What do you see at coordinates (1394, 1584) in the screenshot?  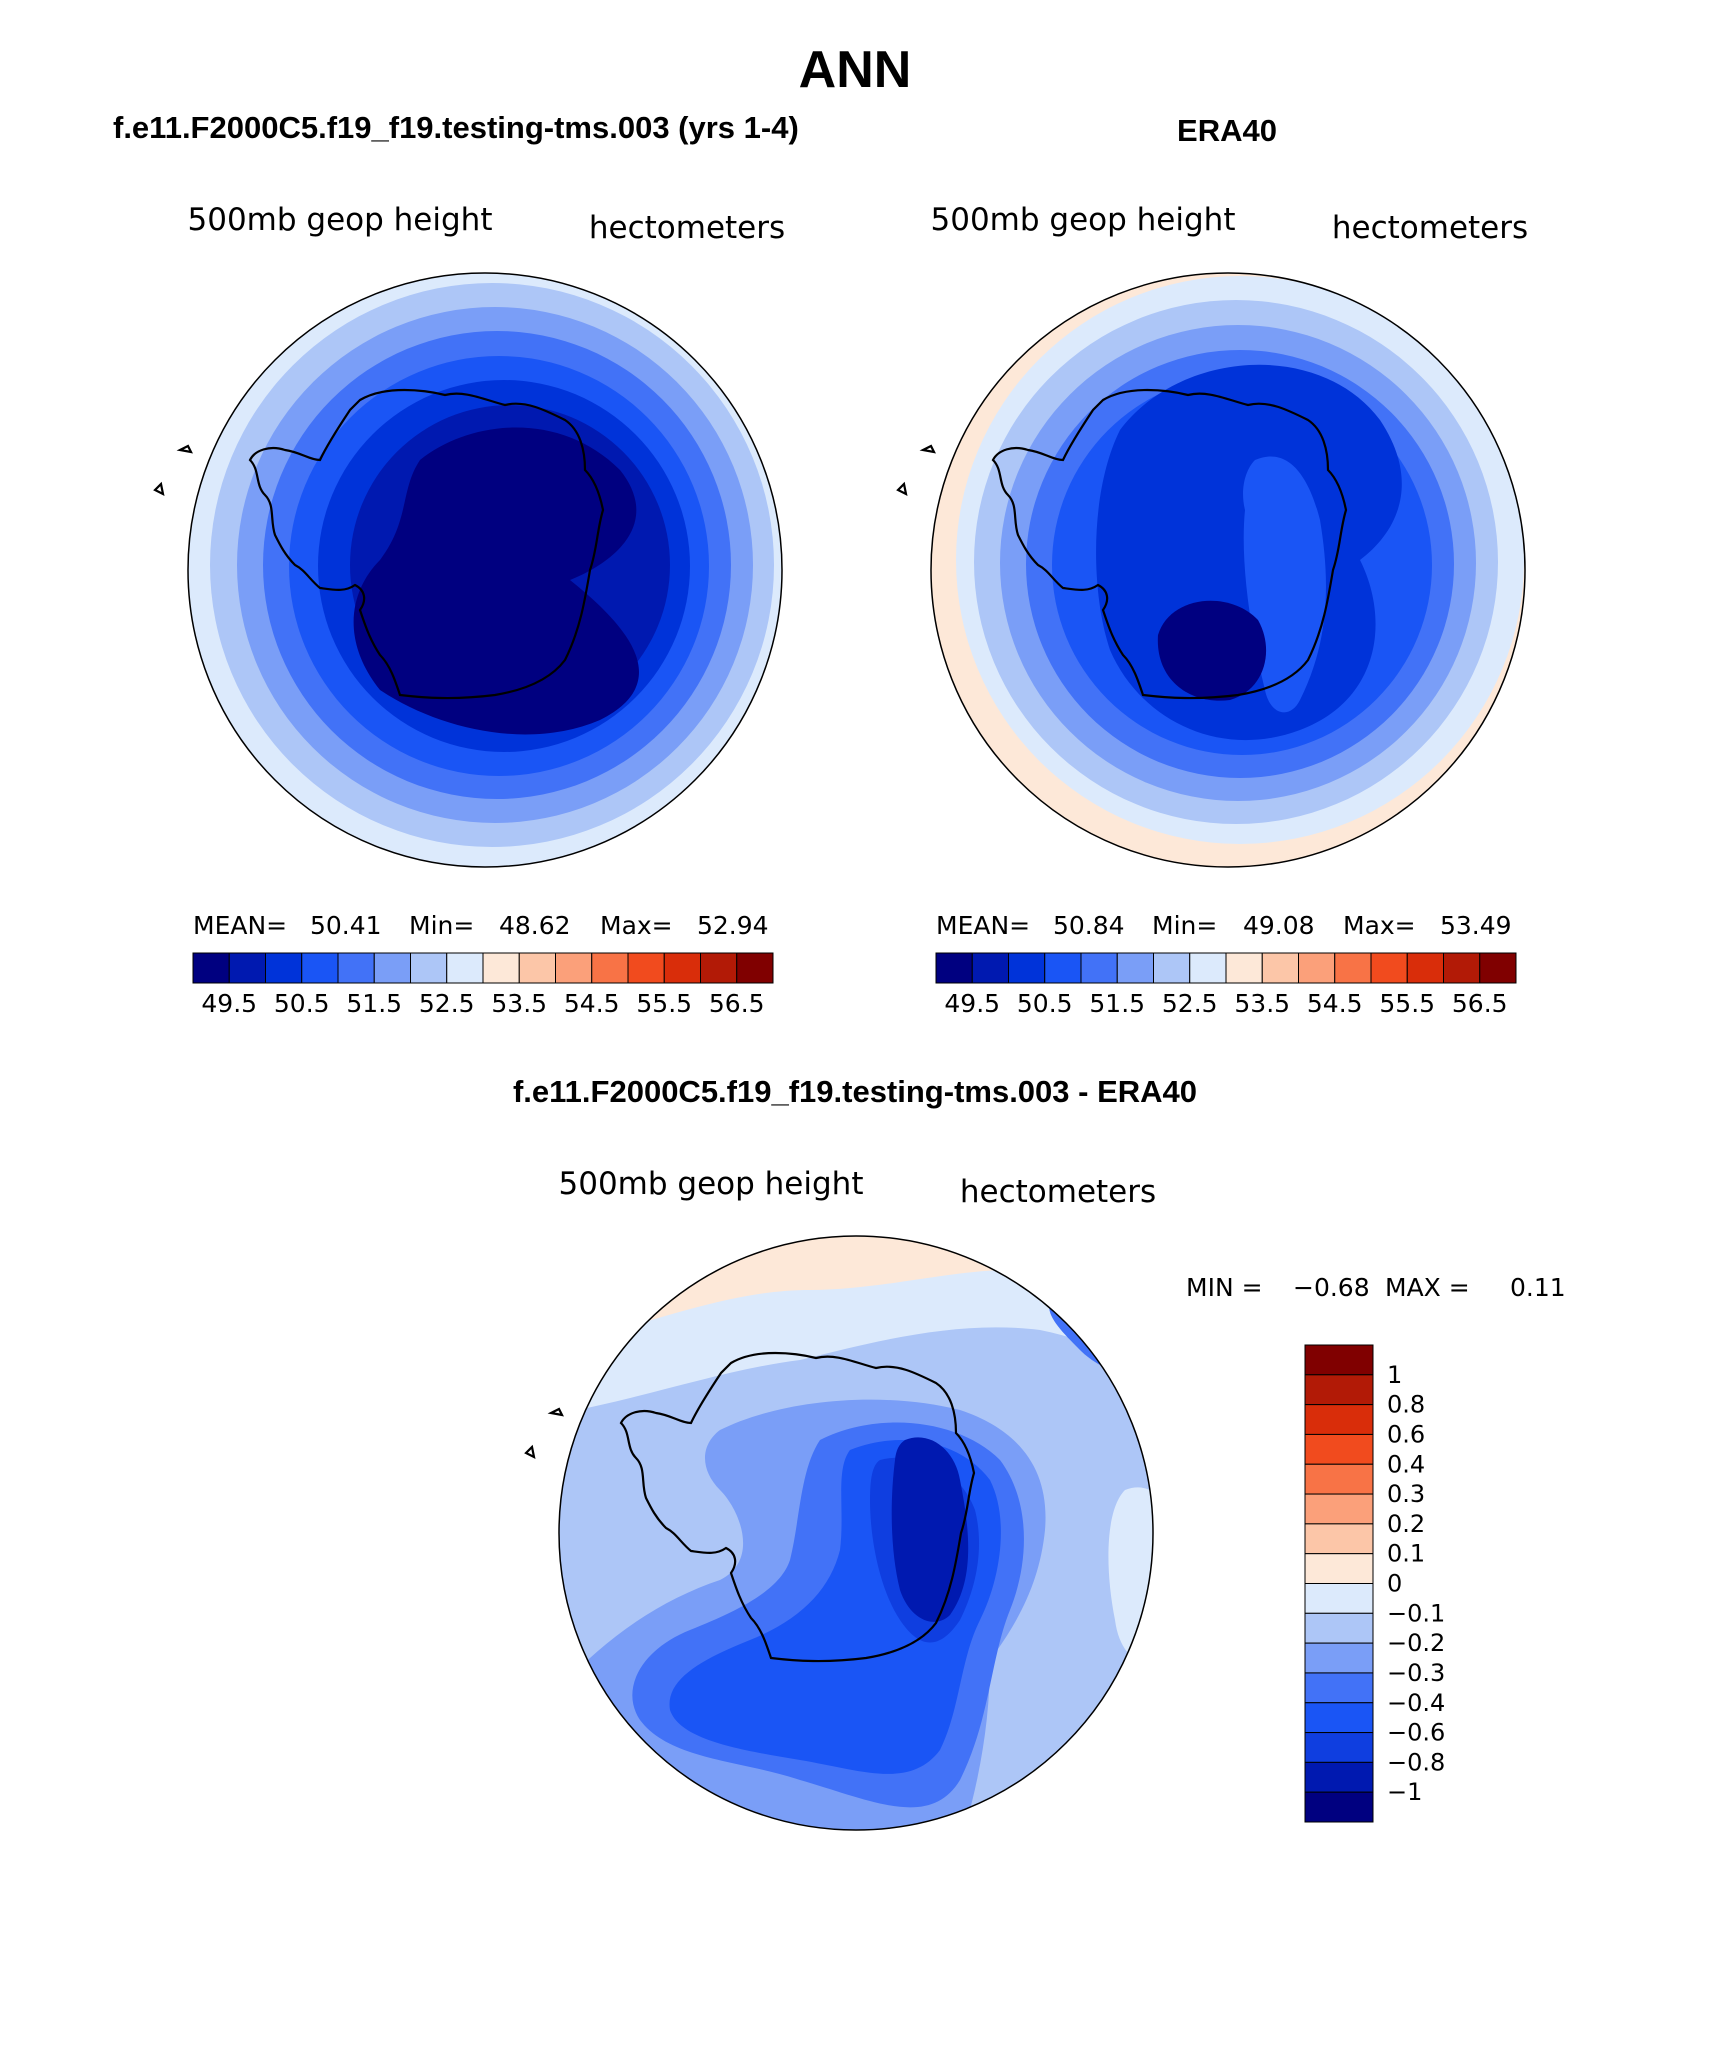 I see `colorbar-tick-label: 0` at bounding box center [1394, 1584].